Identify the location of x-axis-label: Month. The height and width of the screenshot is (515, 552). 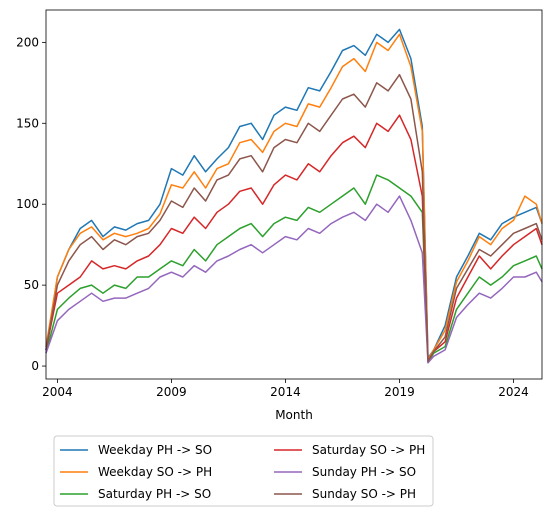
(294, 415).